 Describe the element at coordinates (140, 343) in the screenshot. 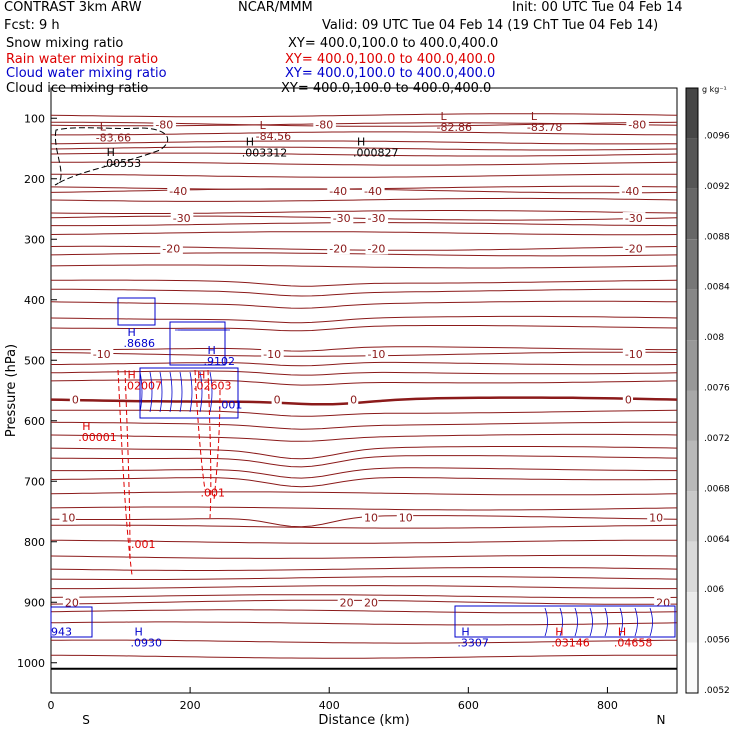

I see `extremum-value: .8686` at that location.